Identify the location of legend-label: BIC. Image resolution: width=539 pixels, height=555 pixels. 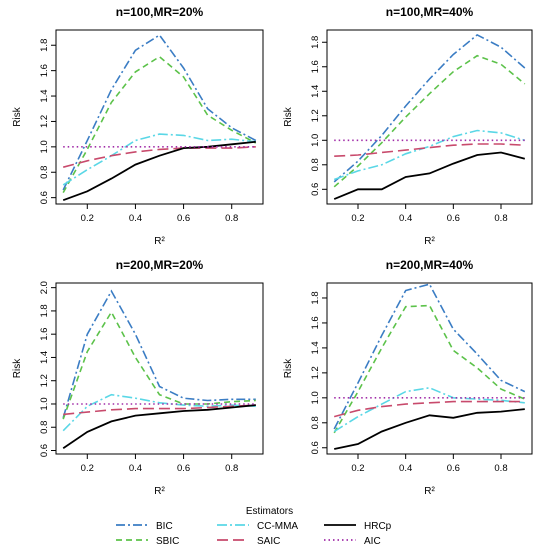
(164, 526).